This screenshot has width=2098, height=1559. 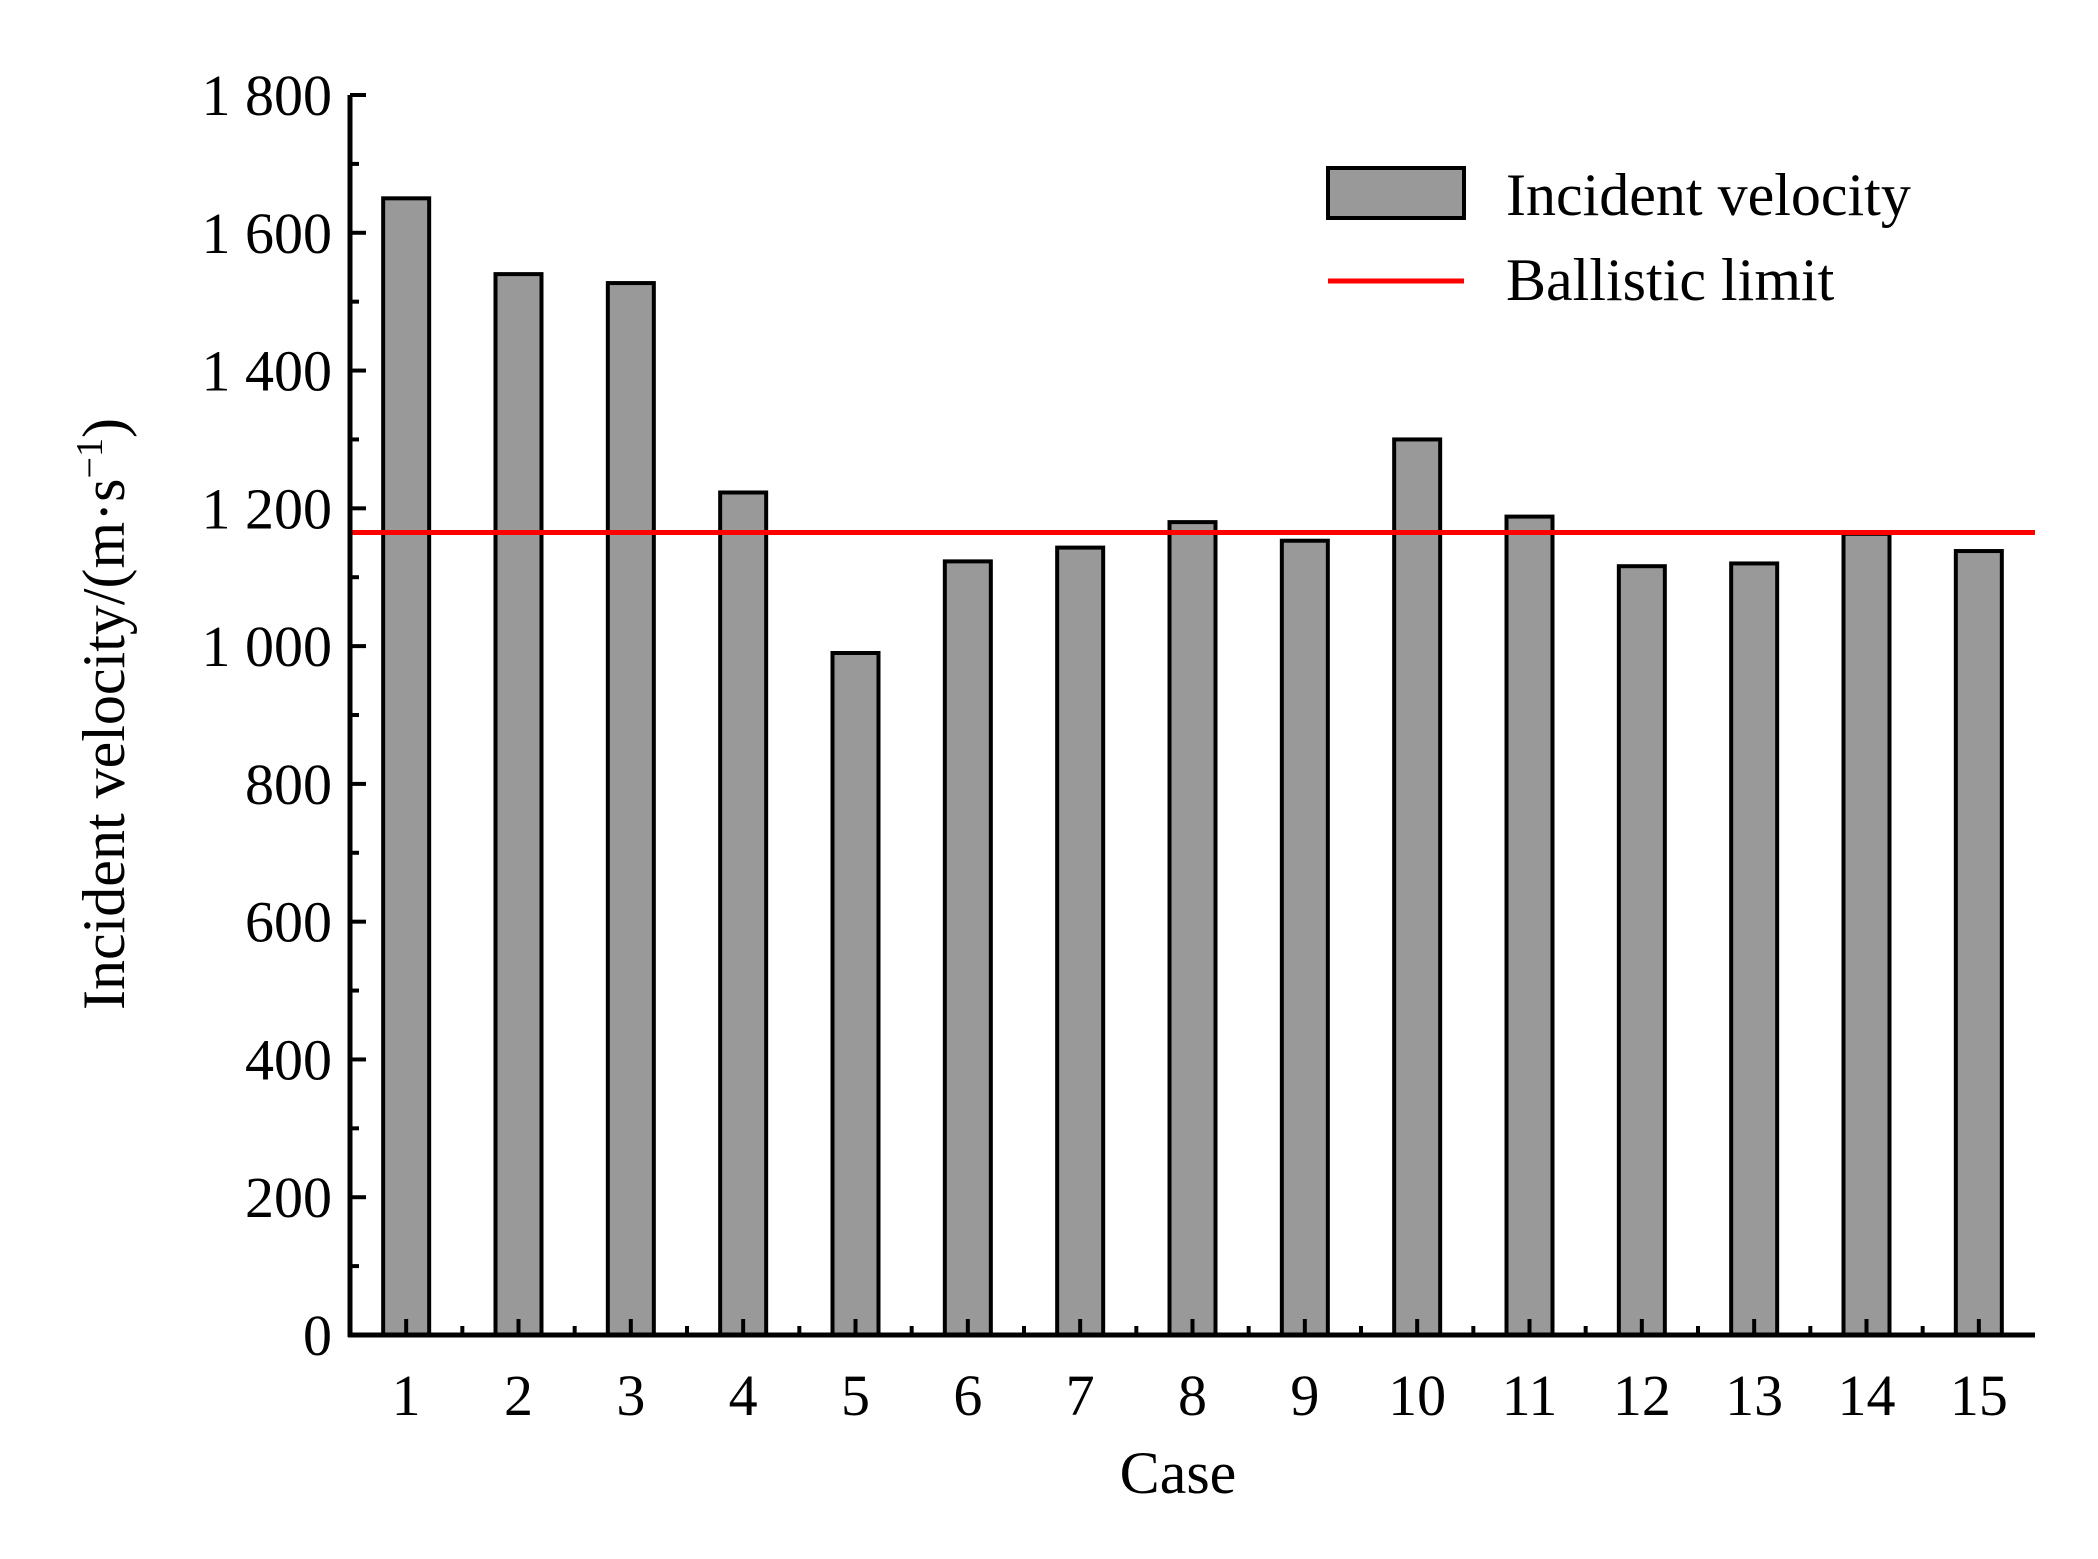 I want to click on y-tick-label: 200, so click(x=288, y=1197).